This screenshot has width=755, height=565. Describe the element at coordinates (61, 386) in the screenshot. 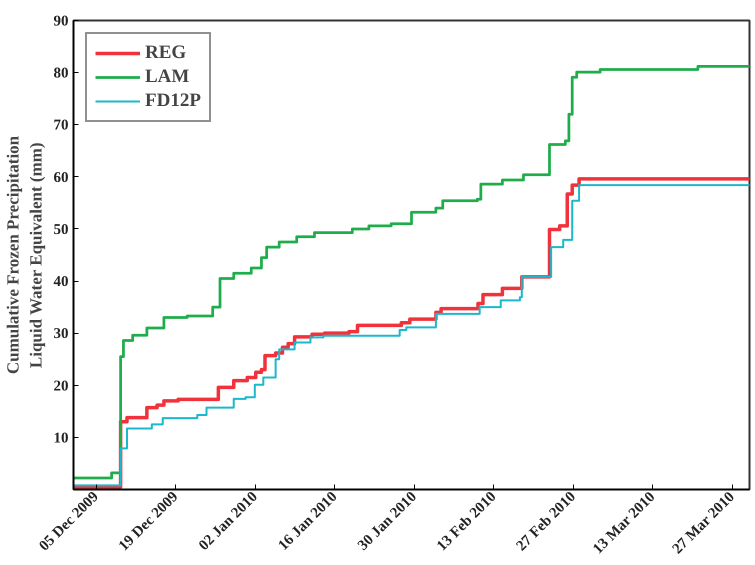

I see `y-tick-label: 20` at that location.